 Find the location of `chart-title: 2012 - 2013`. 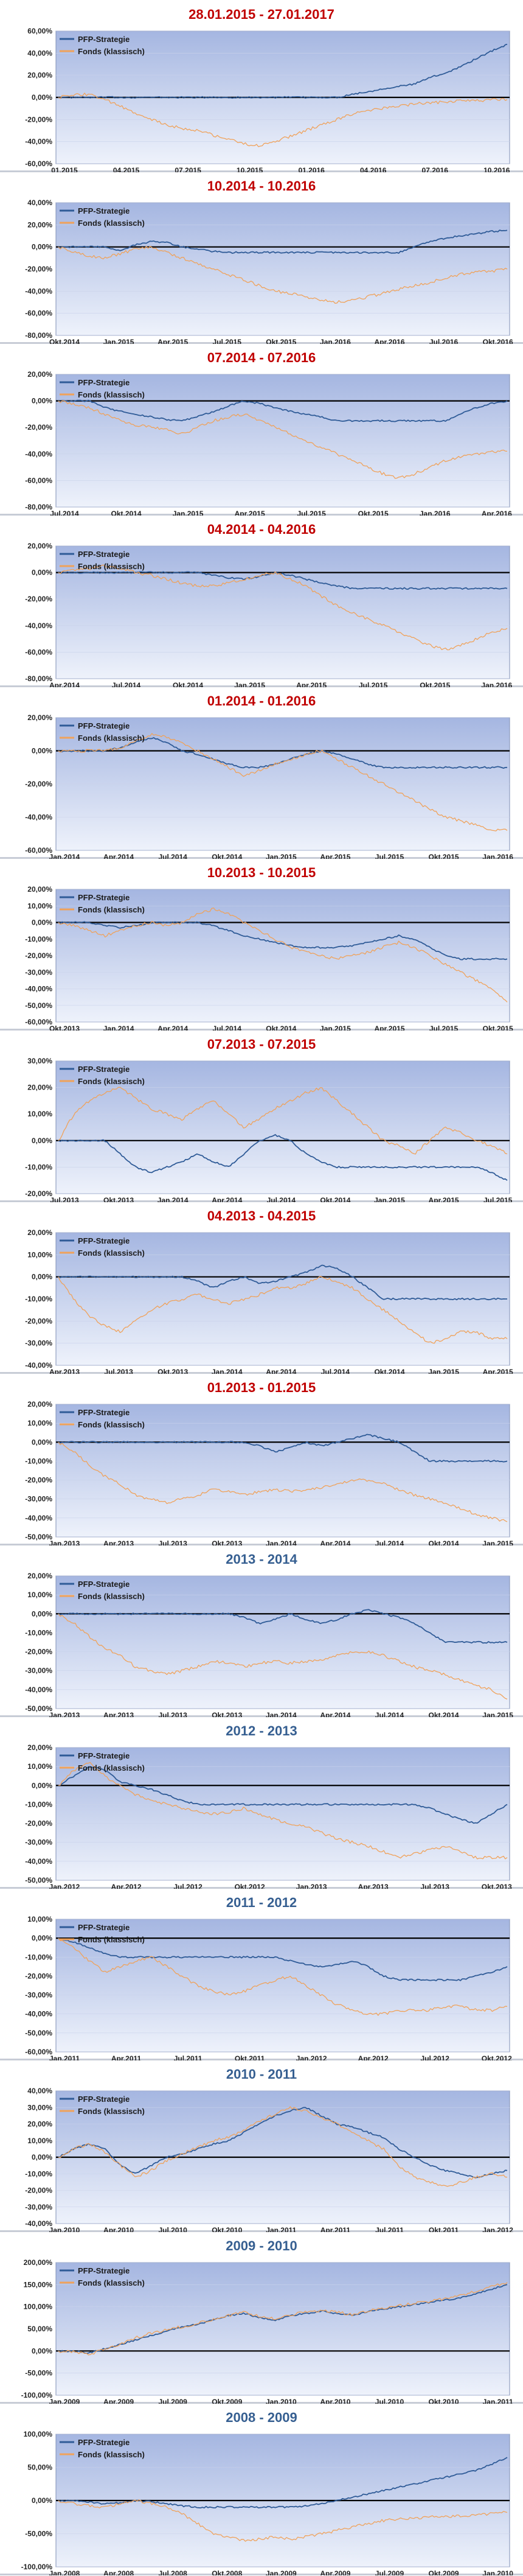

chart-title: 2012 - 2013 is located at coordinates (261, 1731).